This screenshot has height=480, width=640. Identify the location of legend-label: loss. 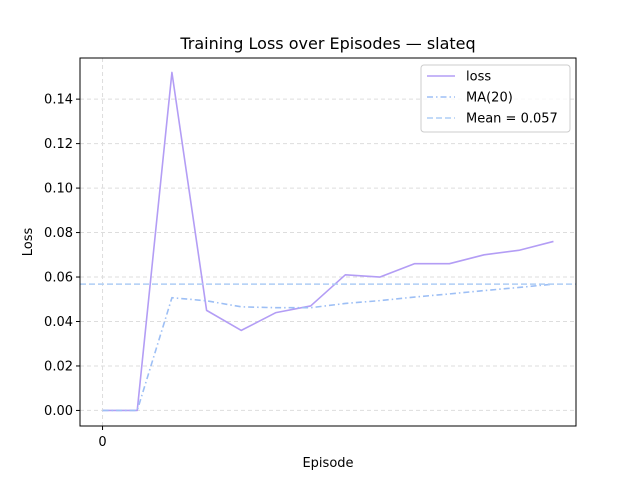
(478, 77).